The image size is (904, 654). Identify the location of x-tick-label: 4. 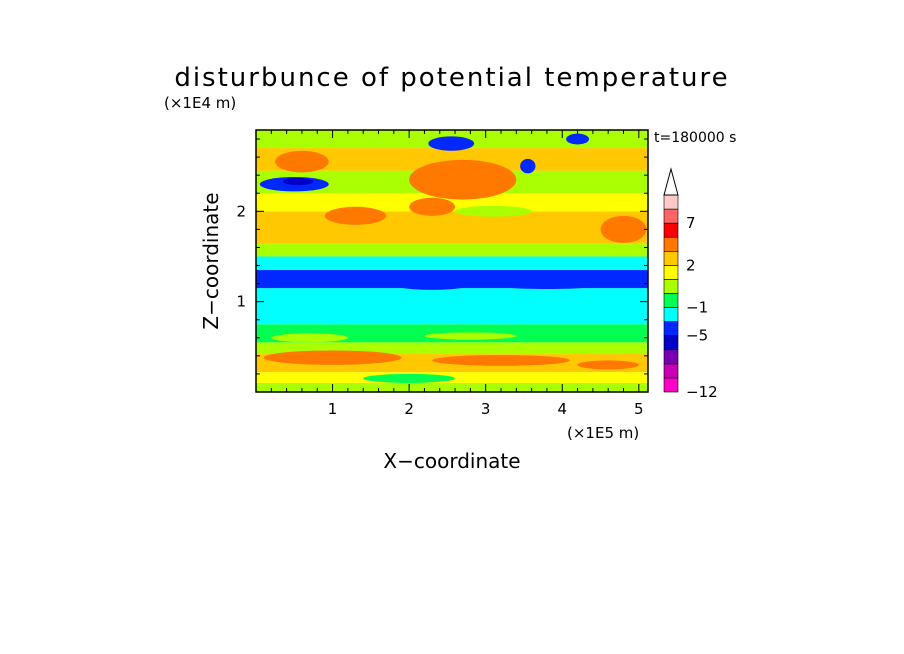
(562, 409).